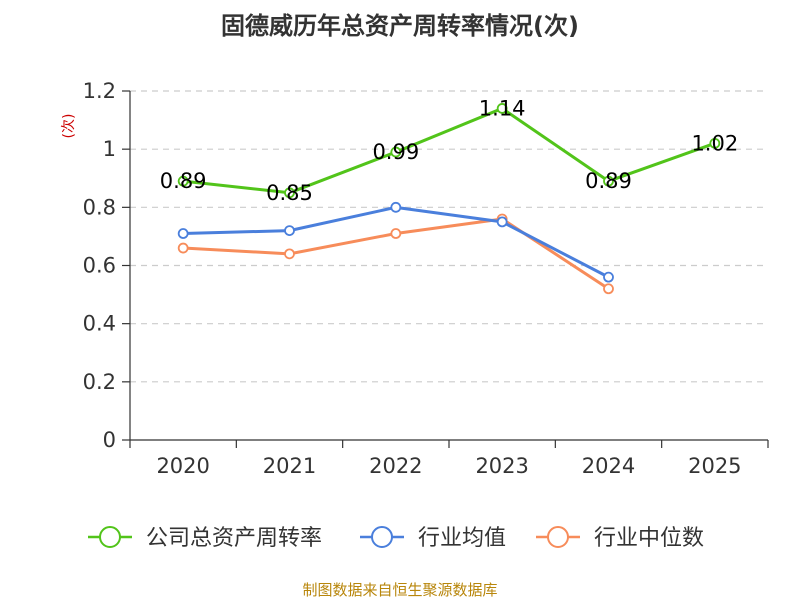  What do you see at coordinates (99, 382) in the screenshot?
I see `y-tick-label: 0.2` at bounding box center [99, 382].